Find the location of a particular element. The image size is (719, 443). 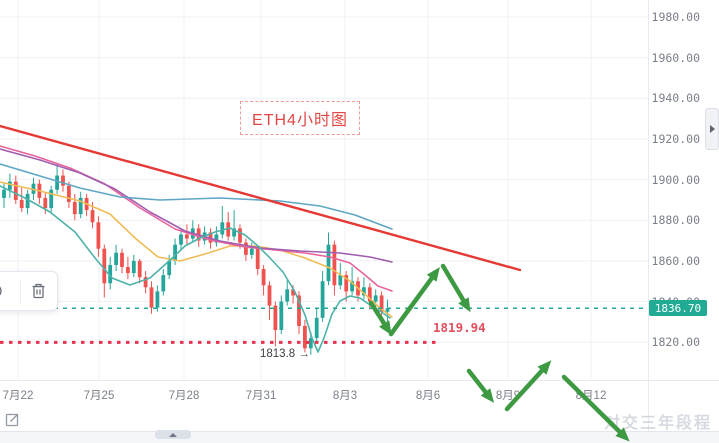

time-axis-separator is located at coordinates (359, 380).